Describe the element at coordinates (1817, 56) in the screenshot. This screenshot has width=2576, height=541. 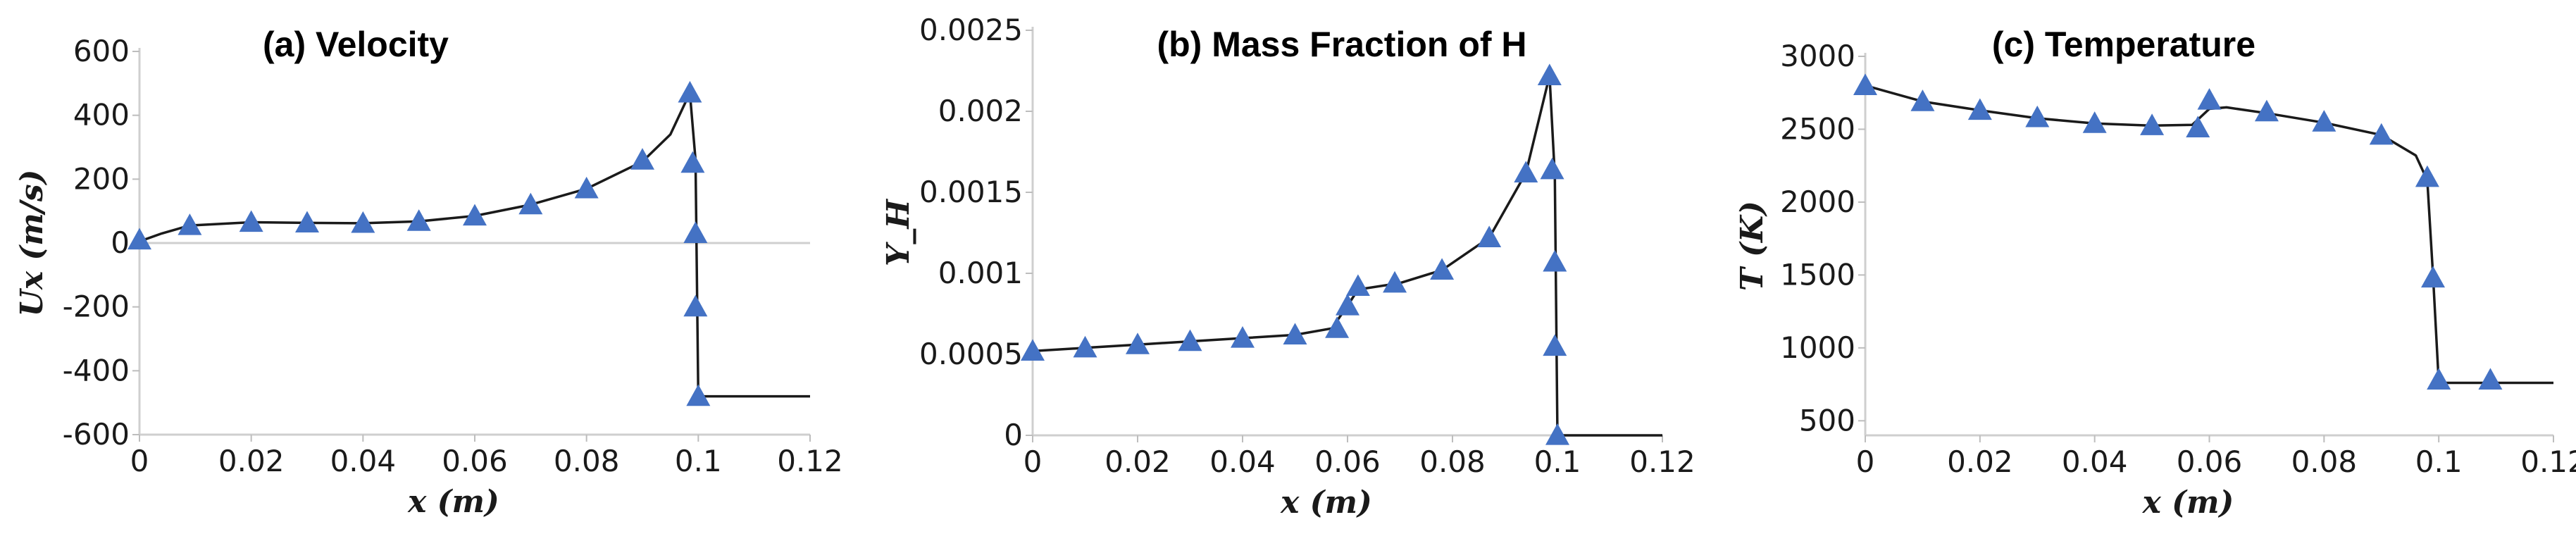
I see `temperature-y-tick-label: 3000` at that location.